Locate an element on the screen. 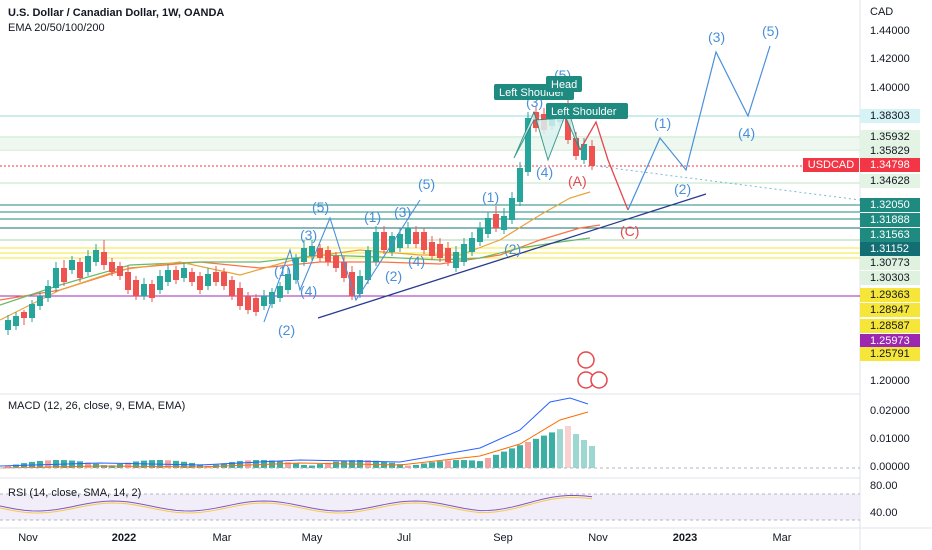 This screenshot has width=932, height=550. macd-axis-label: 0.00000 is located at coordinates (890, 467).